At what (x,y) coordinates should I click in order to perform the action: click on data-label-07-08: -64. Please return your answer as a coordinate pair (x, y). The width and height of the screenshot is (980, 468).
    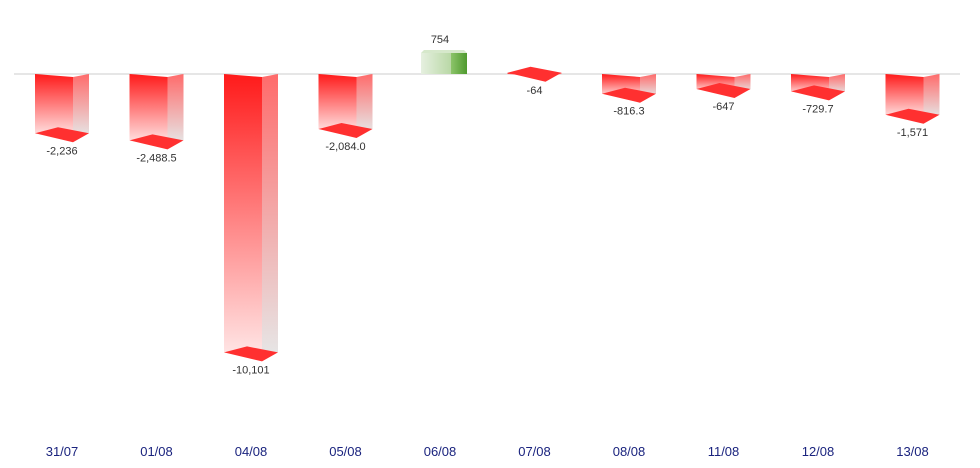
    Looking at the image, I should click on (535, 91).